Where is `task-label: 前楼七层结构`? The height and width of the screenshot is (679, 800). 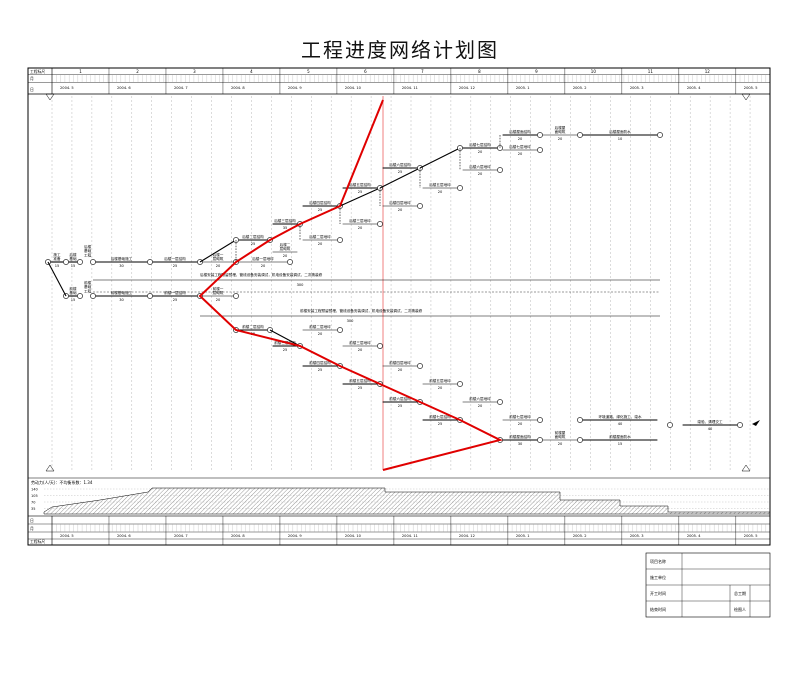 task-label: 前楼七层结构 is located at coordinates (440, 416).